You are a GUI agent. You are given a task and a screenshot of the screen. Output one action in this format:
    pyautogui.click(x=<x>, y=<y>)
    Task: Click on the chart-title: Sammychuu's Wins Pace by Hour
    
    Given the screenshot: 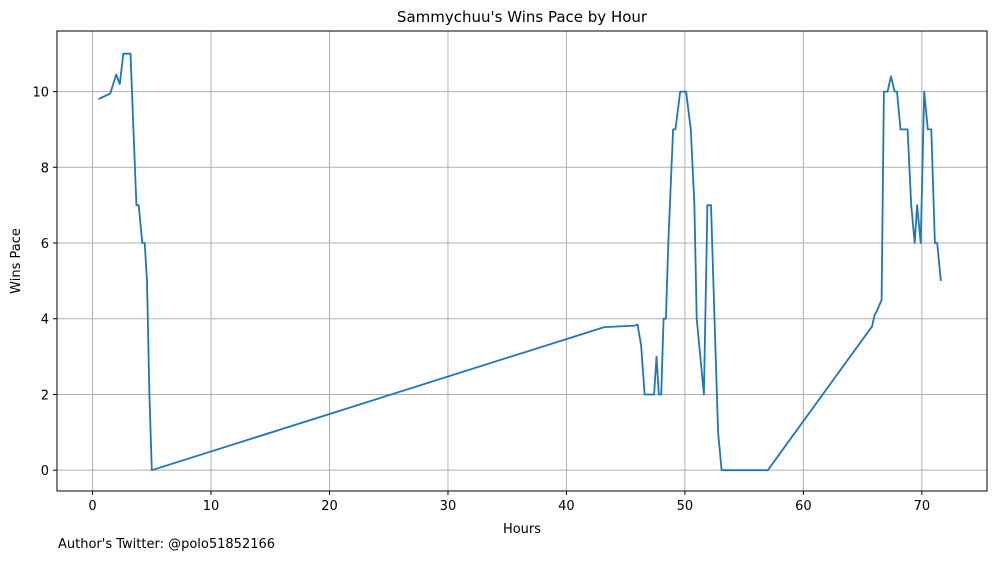 What is the action you would take?
    pyautogui.click(x=522, y=17)
    